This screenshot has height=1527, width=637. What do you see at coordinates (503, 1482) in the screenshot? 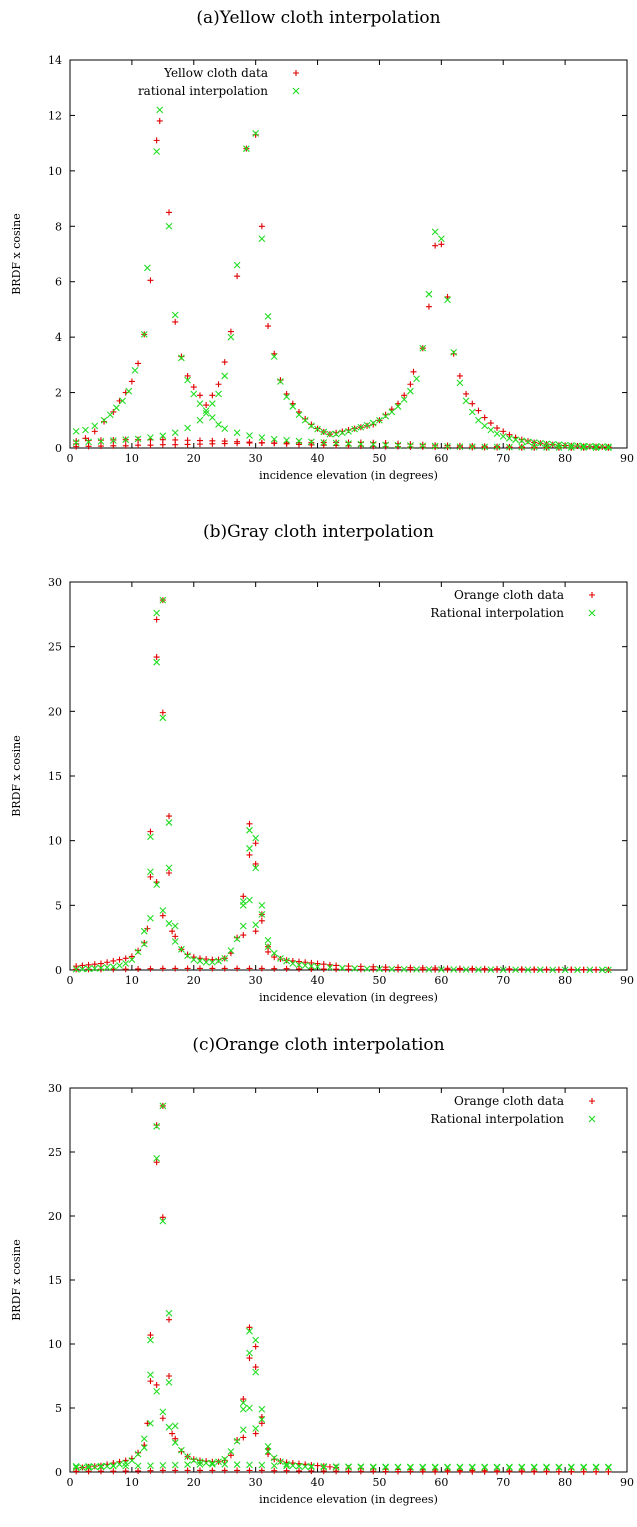
I see `x-tick-label: 70` at bounding box center [503, 1482].